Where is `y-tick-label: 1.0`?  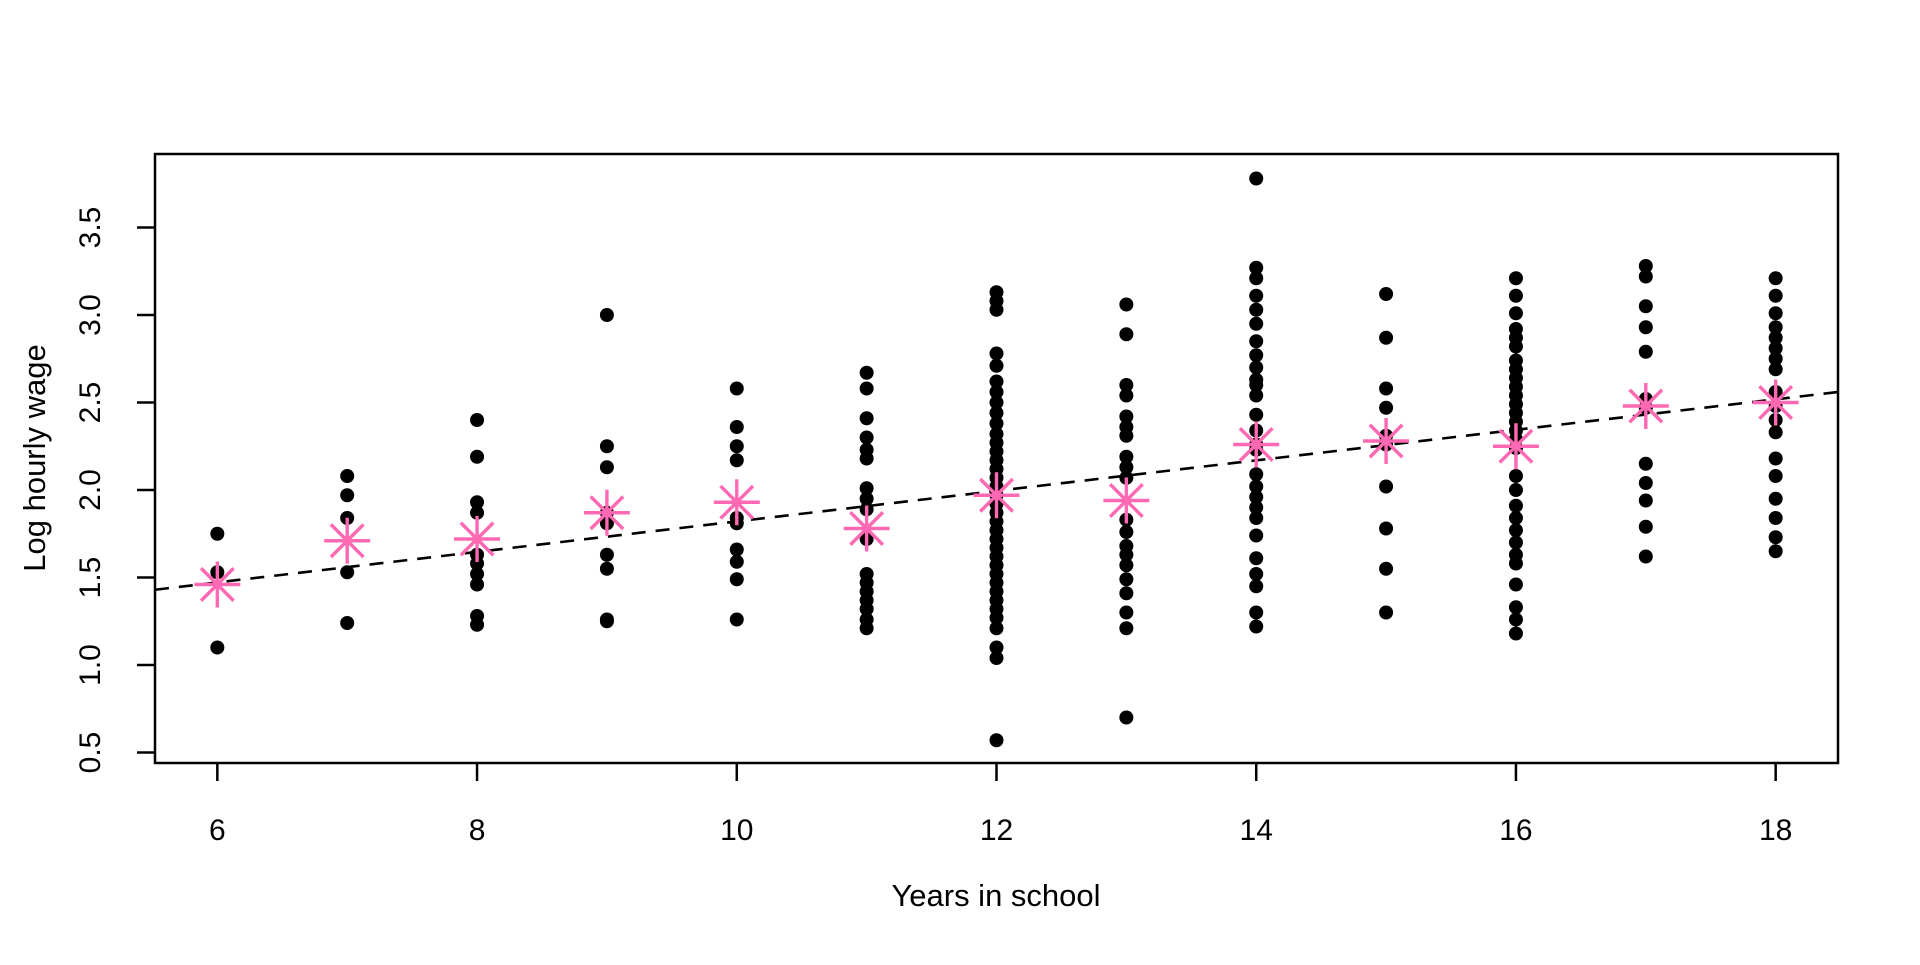
y-tick-label: 1.0 is located at coordinates (90, 665).